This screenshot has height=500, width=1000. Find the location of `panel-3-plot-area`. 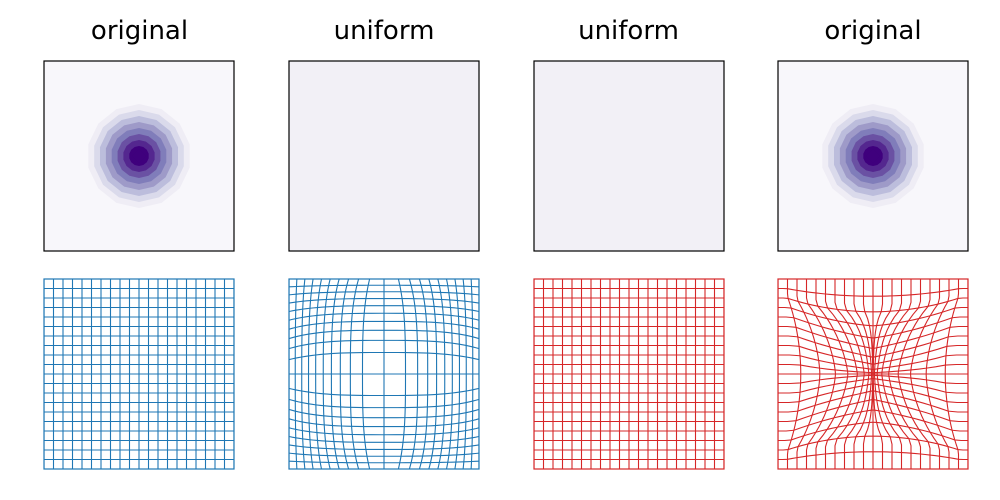

panel-3-plot-area is located at coordinates (629, 156).